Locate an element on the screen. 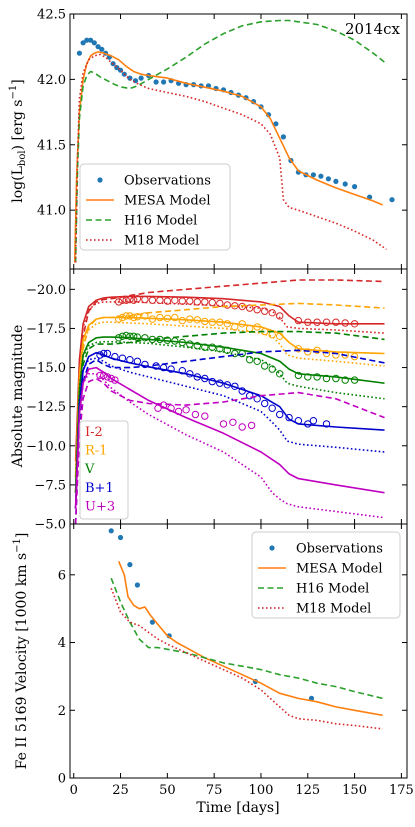  x-tick-label: 25 is located at coordinates (120, 790).